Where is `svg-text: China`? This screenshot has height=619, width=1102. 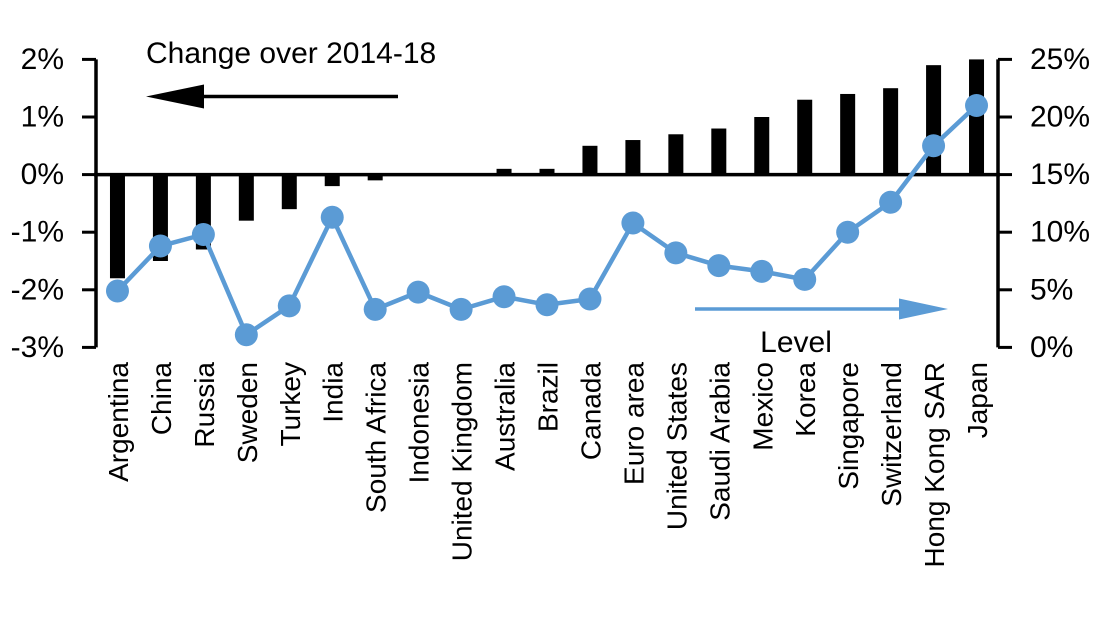 svg-text: China is located at coordinates (161, 399).